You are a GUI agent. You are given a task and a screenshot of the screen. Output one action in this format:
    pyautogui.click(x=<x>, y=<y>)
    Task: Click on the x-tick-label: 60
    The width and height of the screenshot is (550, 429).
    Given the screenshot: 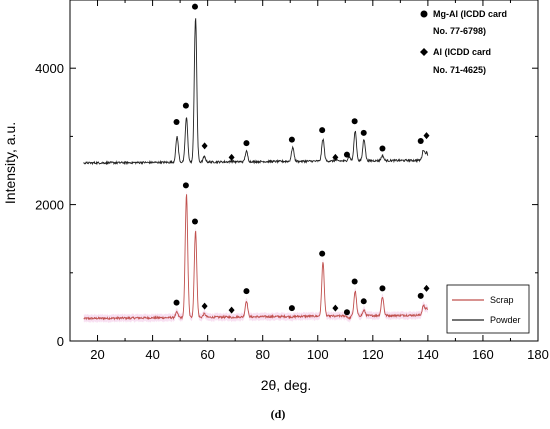 What is the action you would take?
    pyautogui.click(x=207, y=354)
    